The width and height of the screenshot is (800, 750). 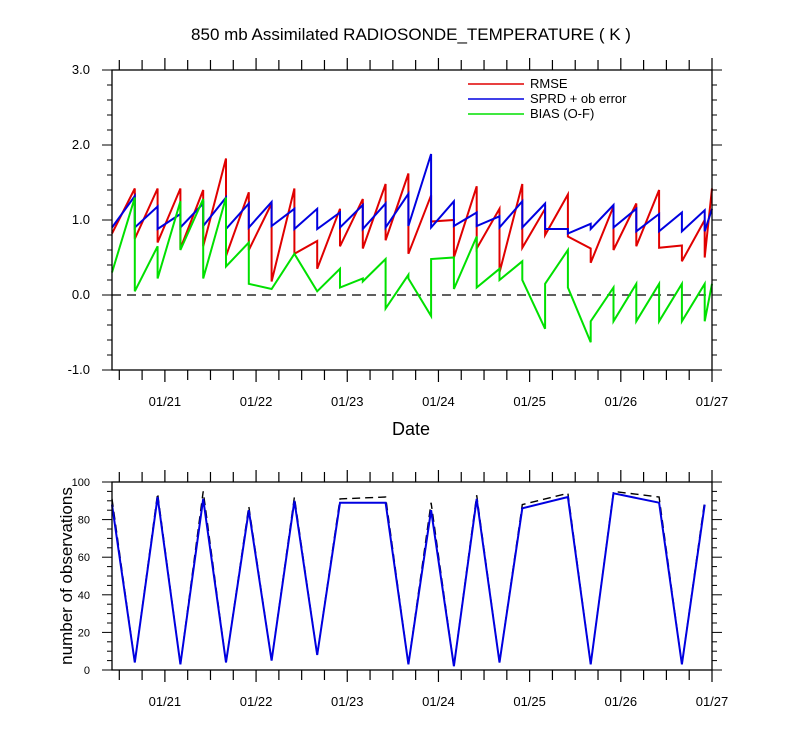 I want to click on x-axis-label: Date, so click(x=411, y=429).